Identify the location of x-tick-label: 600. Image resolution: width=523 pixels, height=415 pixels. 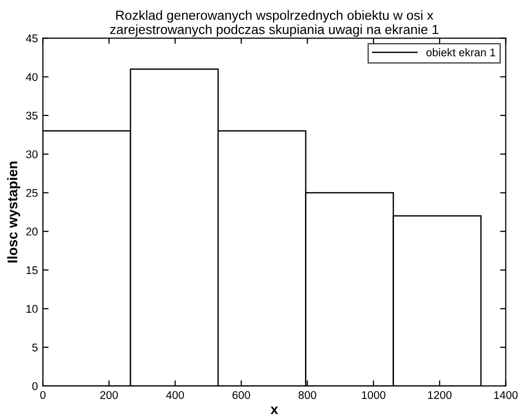
(241, 395).